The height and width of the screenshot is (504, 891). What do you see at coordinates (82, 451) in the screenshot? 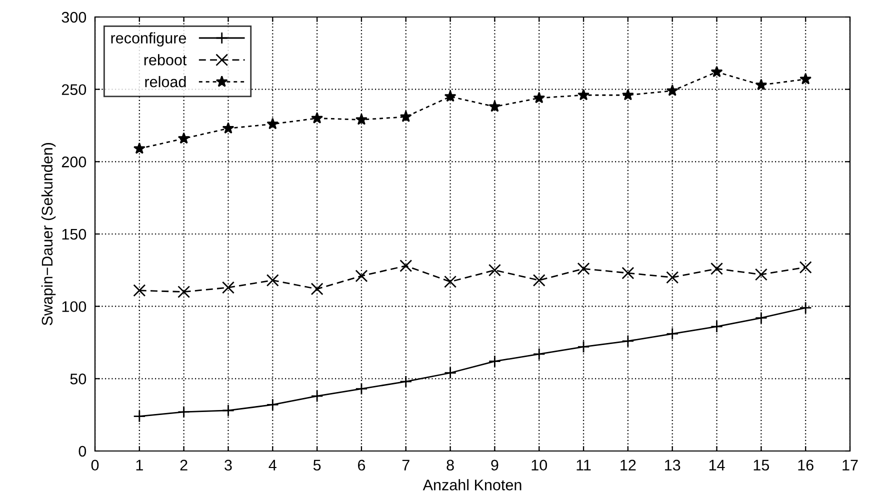
I see `y-tick-label: 0` at bounding box center [82, 451].